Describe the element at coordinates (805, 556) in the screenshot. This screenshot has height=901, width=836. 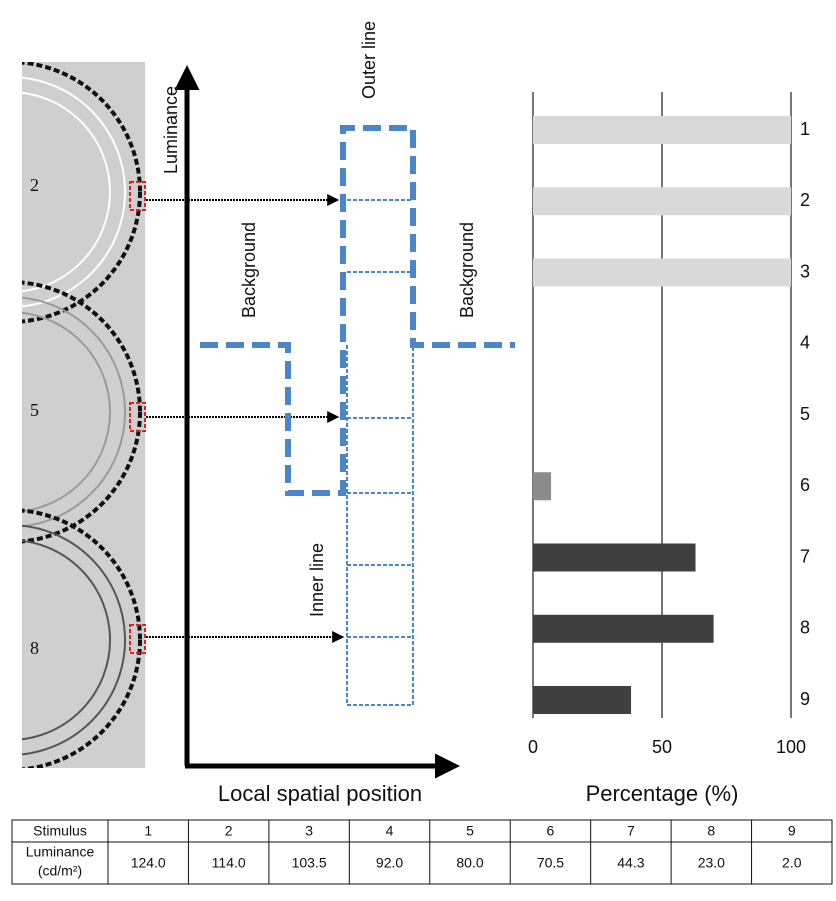
I see `y-tick-label: 7` at that location.